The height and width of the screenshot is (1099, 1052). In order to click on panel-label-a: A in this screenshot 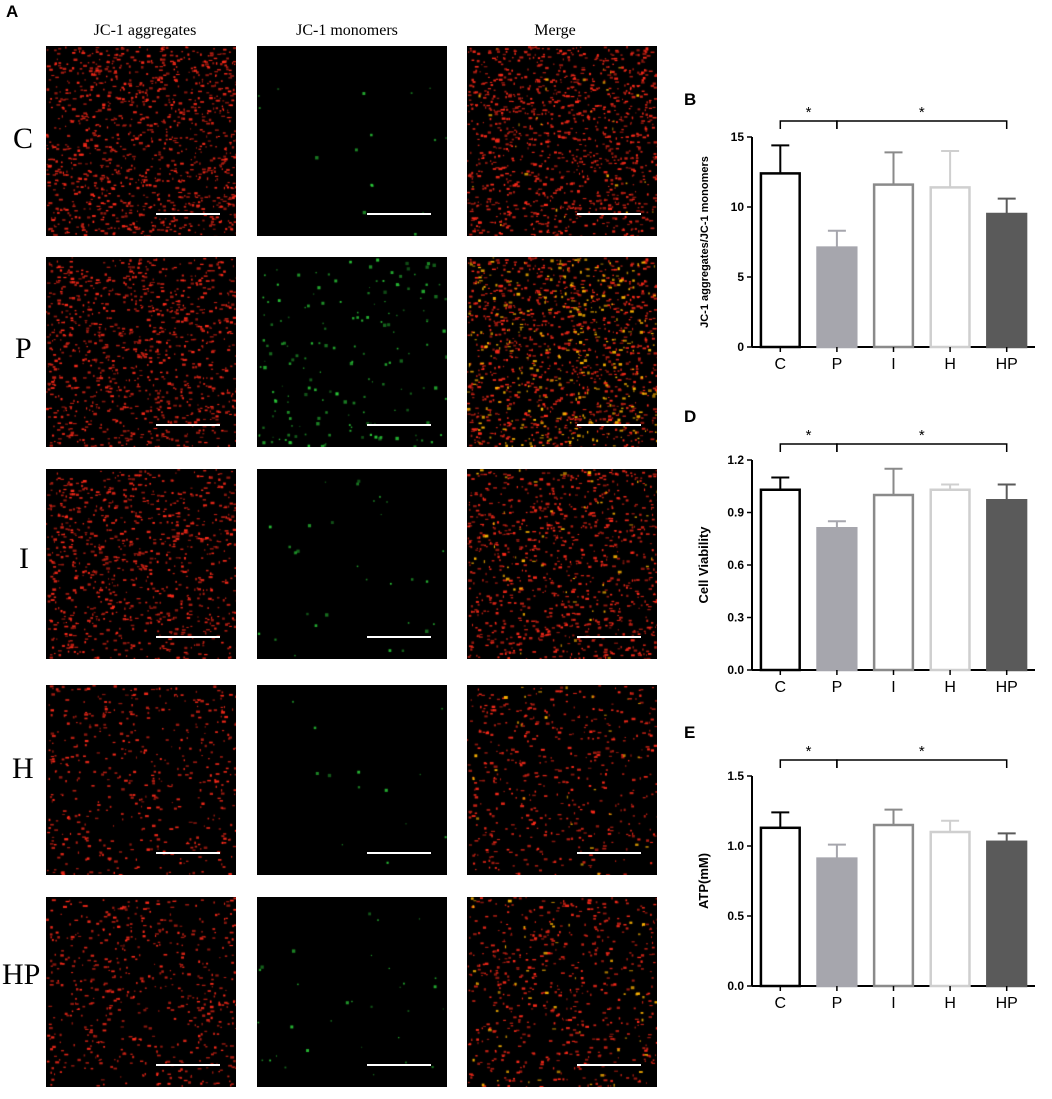, I will do `click(12, 11)`.